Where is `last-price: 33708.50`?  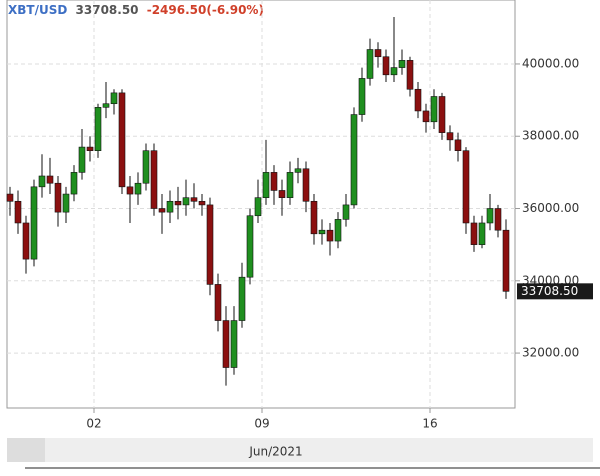 last-price: 33708.50 is located at coordinates (107, 10).